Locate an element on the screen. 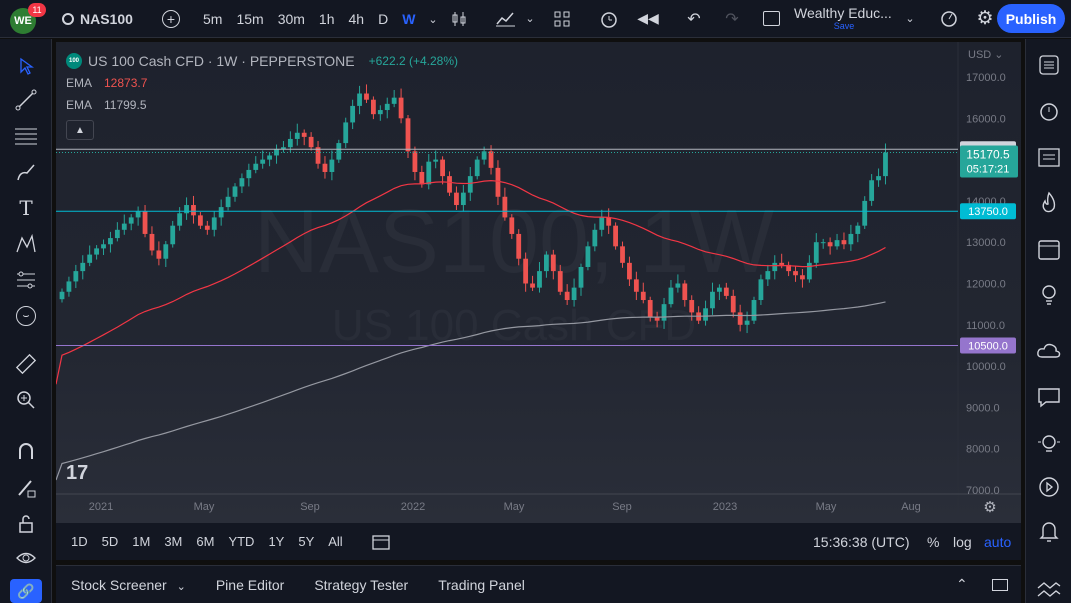  clock-time: 15:36:38 (UTC) is located at coordinates (861, 541).